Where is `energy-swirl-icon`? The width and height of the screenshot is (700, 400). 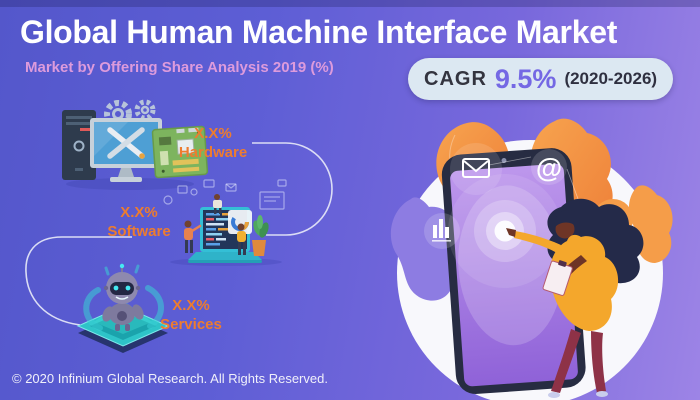 energy-swirl-icon is located at coordinates (123, 297).